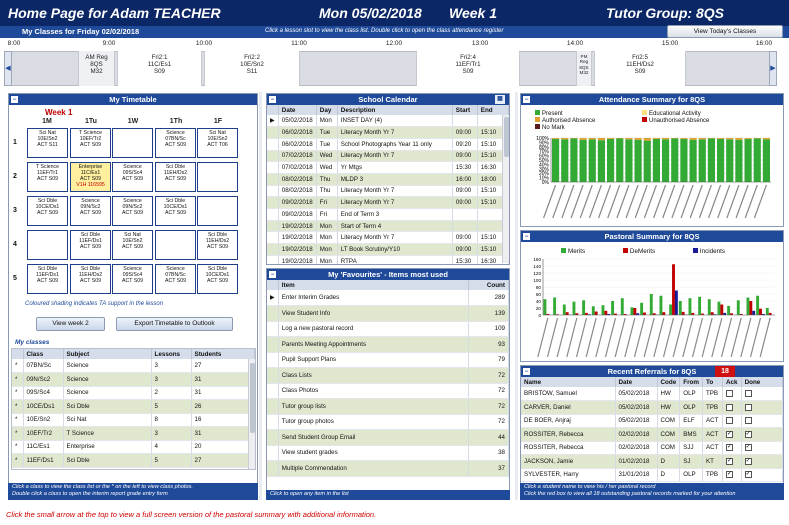  Describe the element at coordinates (584, 68) in the screenshot. I see `lesson-slot-pm-reg: PM Reg 8QS M32` at that location.